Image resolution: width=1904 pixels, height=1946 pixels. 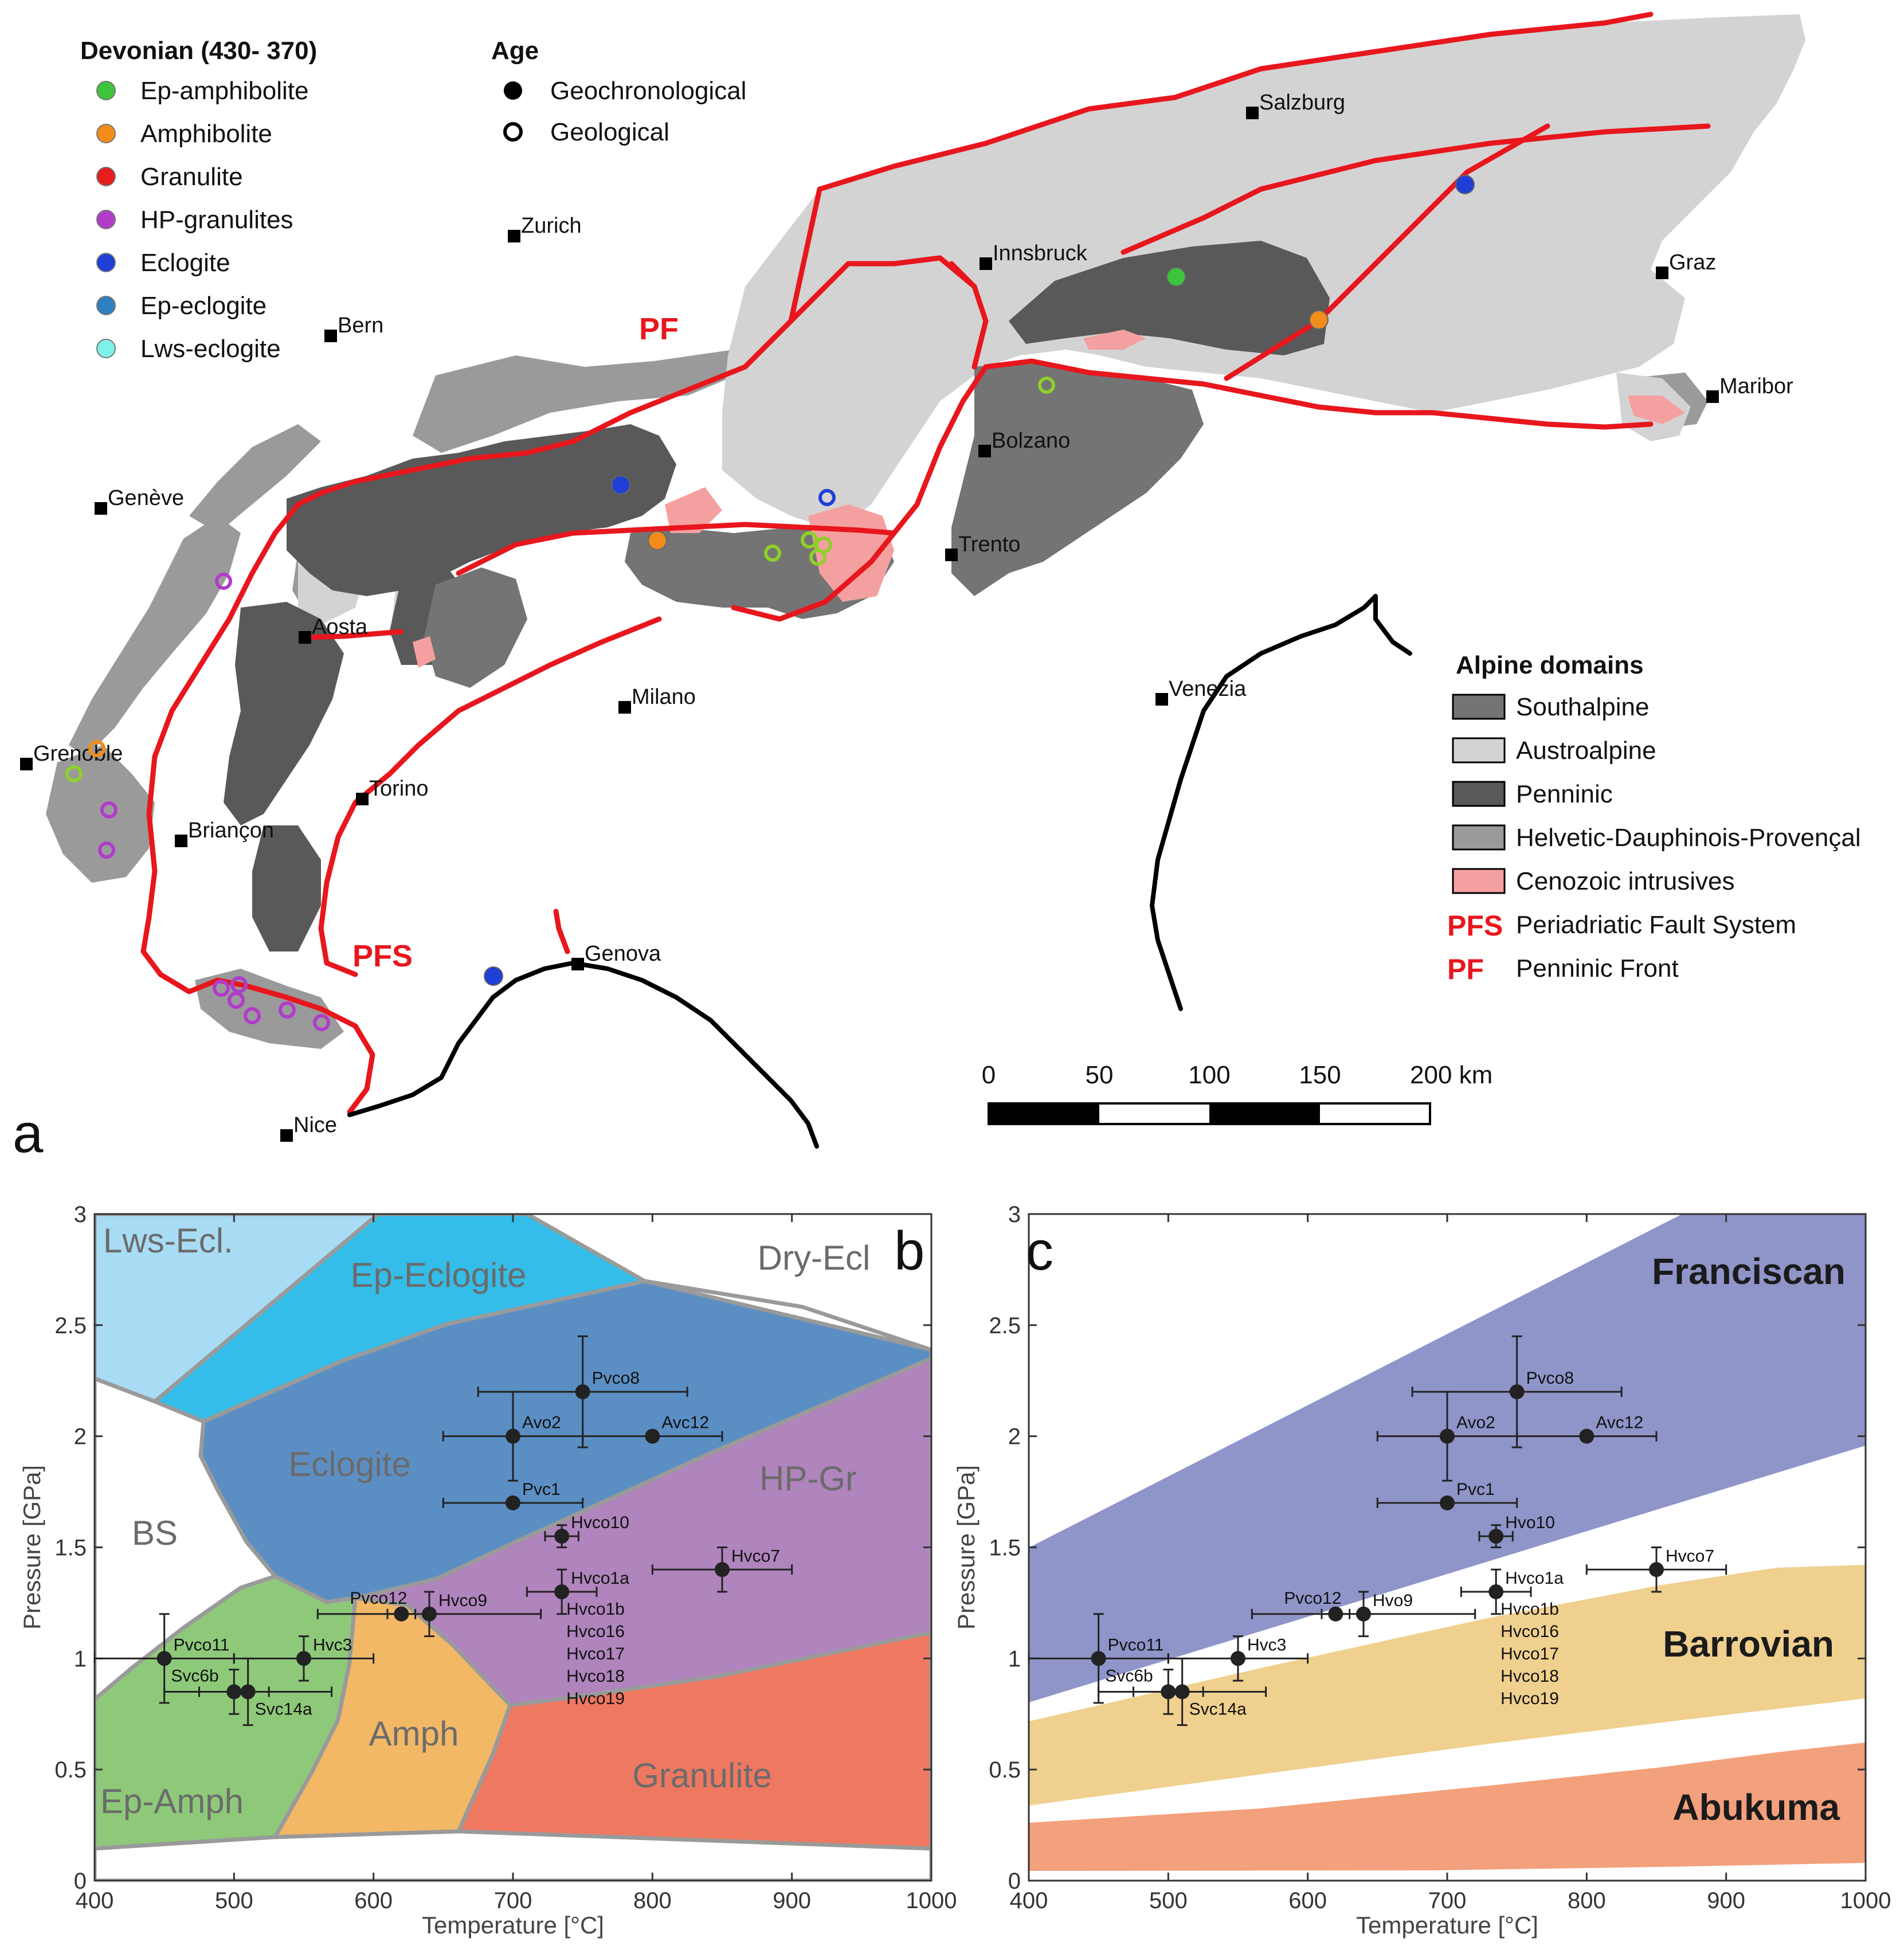 What do you see at coordinates (1756, 1807) in the screenshot?
I see `gradient-label-abukuma: Abukuma` at bounding box center [1756, 1807].